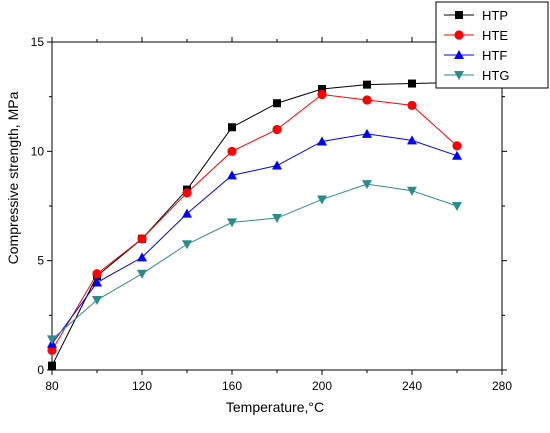  What do you see at coordinates (495, 35) in the screenshot?
I see `legend-label-hte: HTE` at bounding box center [495, 35].